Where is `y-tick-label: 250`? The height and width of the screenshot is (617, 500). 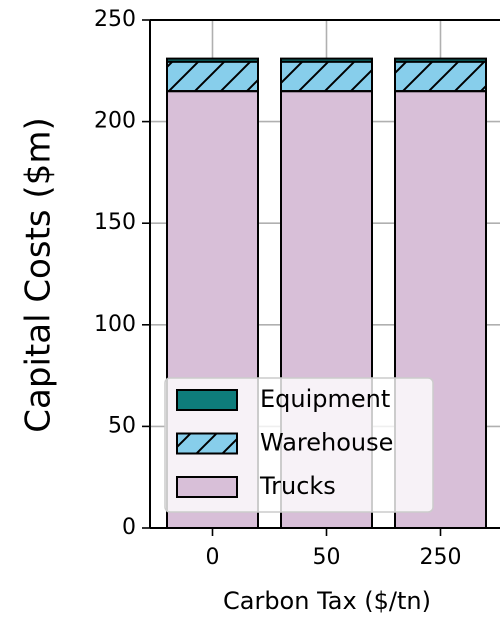
y-tick-label: 250 is located at coordinates (115, 19).